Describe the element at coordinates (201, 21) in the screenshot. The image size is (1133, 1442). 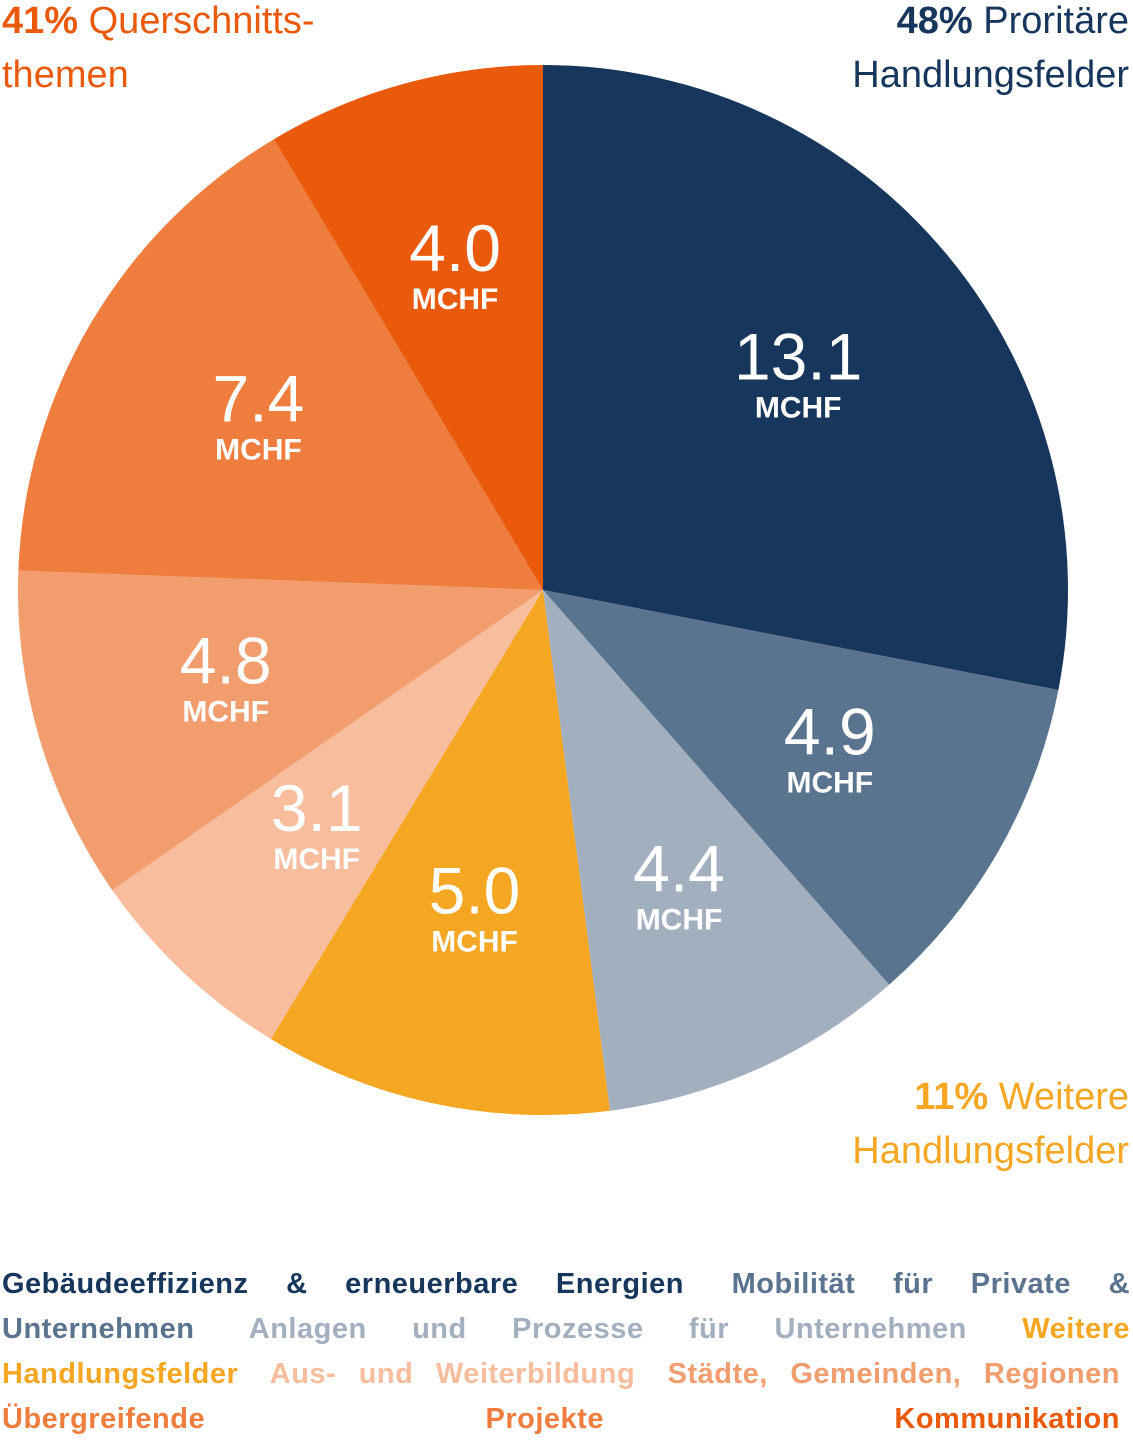
I see `group-text-line1: Querschnitts-` at that location.